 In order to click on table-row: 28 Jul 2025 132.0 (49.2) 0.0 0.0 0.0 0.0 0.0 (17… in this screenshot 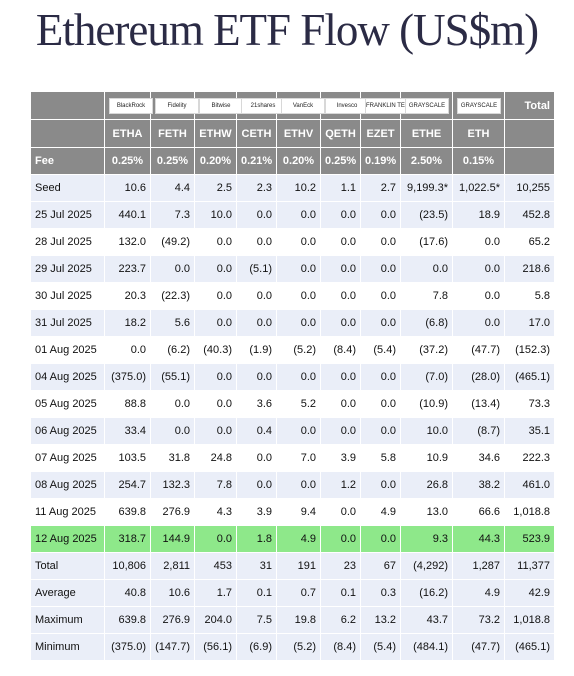, I will do `click(292, 242)`.